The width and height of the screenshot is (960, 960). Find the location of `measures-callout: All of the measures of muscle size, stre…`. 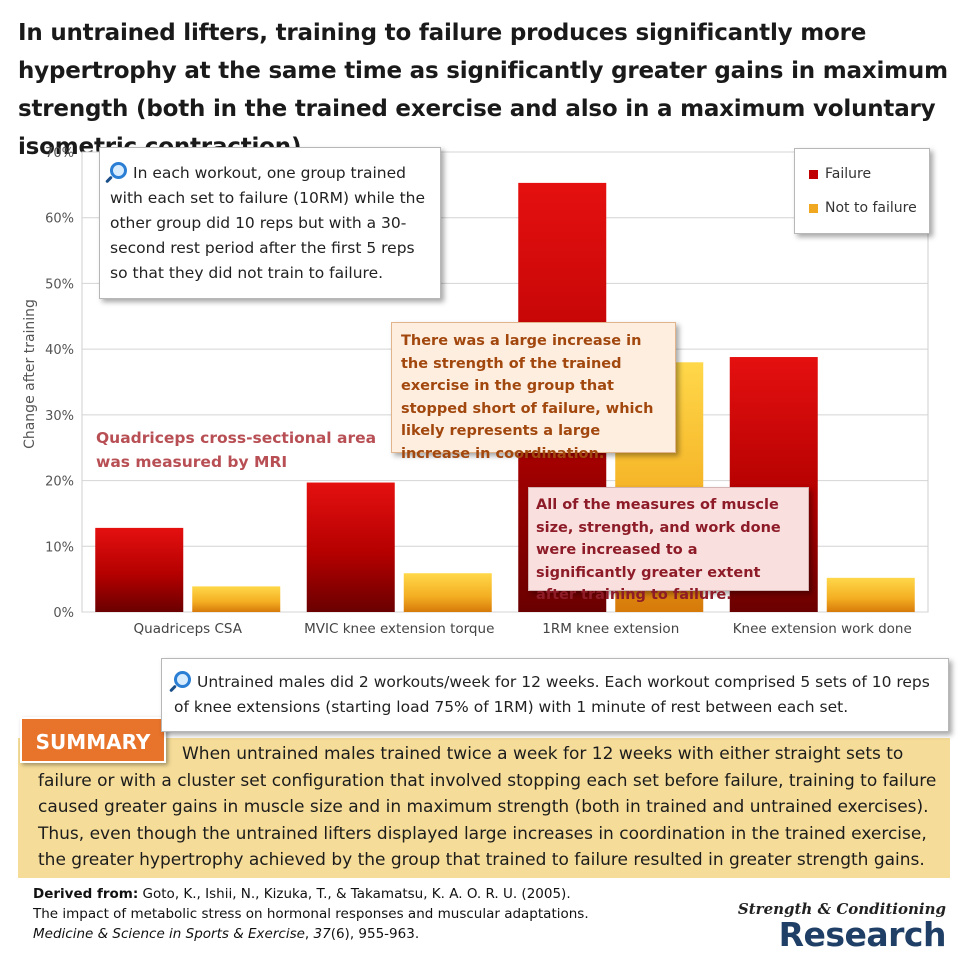

measures-callout: All of the measures of muscle size, stre… is located at coordinates (668, 545).